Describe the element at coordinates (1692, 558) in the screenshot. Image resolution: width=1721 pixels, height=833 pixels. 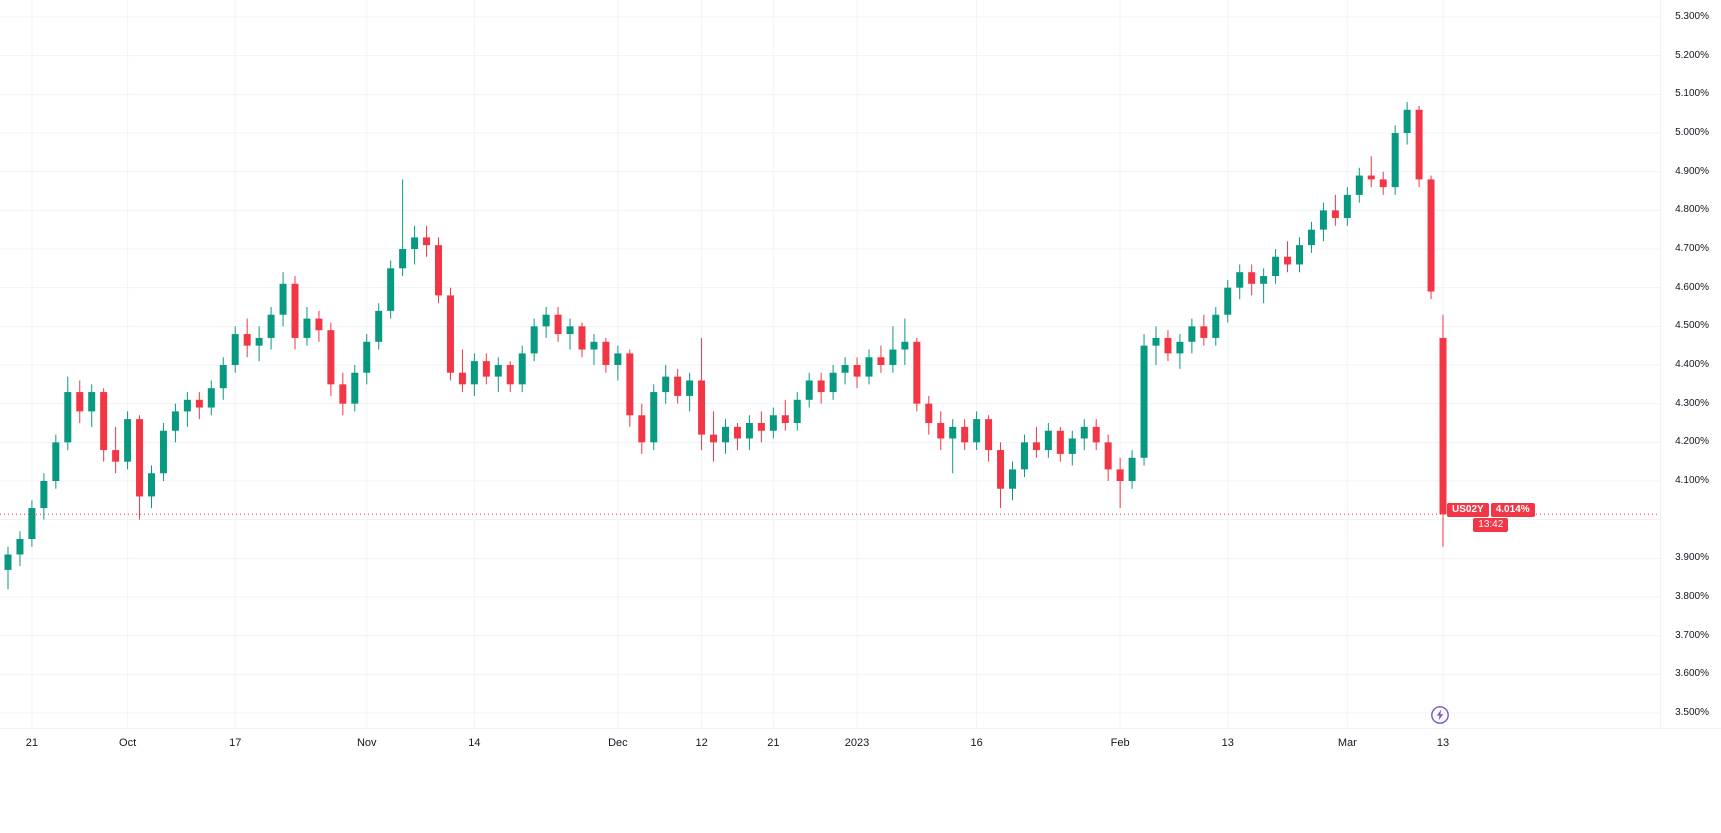
I see `price-tick-label: 3.900%` at that location.